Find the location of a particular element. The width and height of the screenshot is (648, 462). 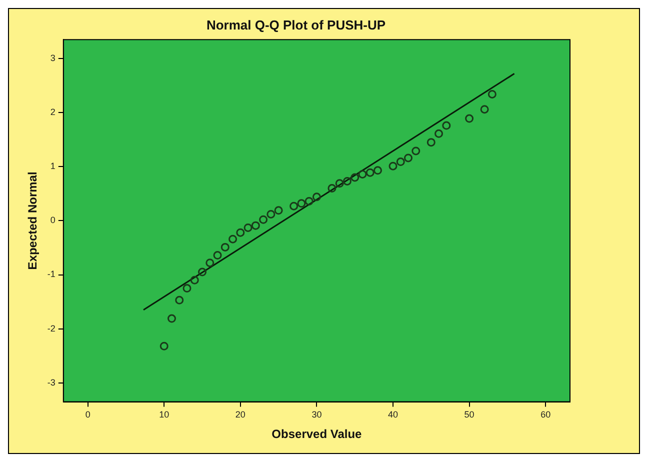

y-tick-label: 2 is located at coordinates (53, 112).